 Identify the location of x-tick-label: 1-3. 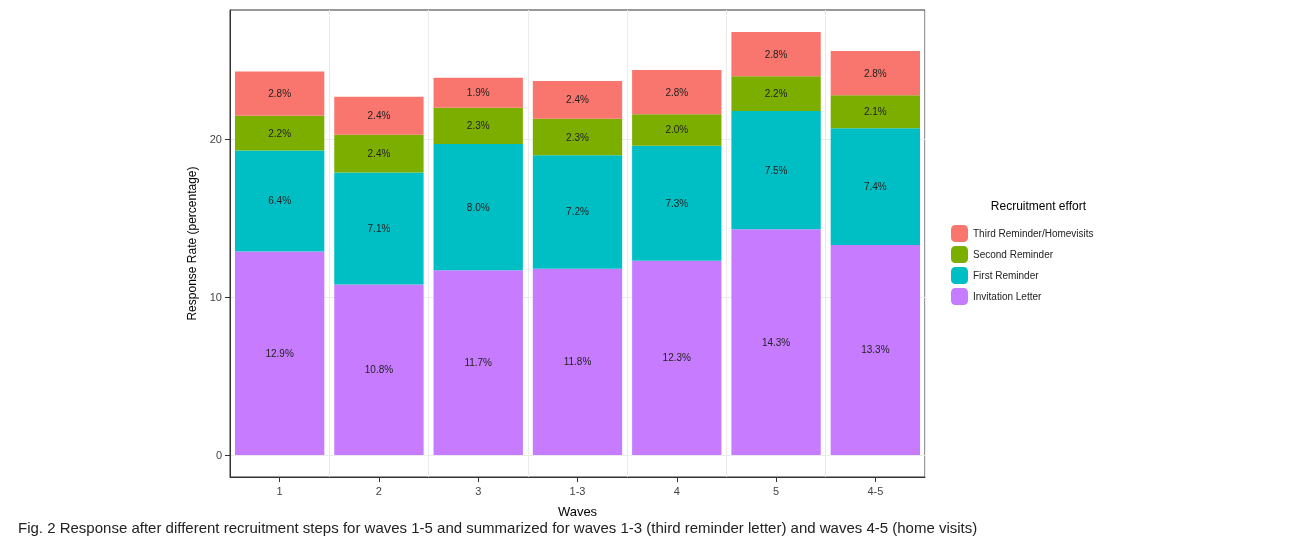
(577, 490).